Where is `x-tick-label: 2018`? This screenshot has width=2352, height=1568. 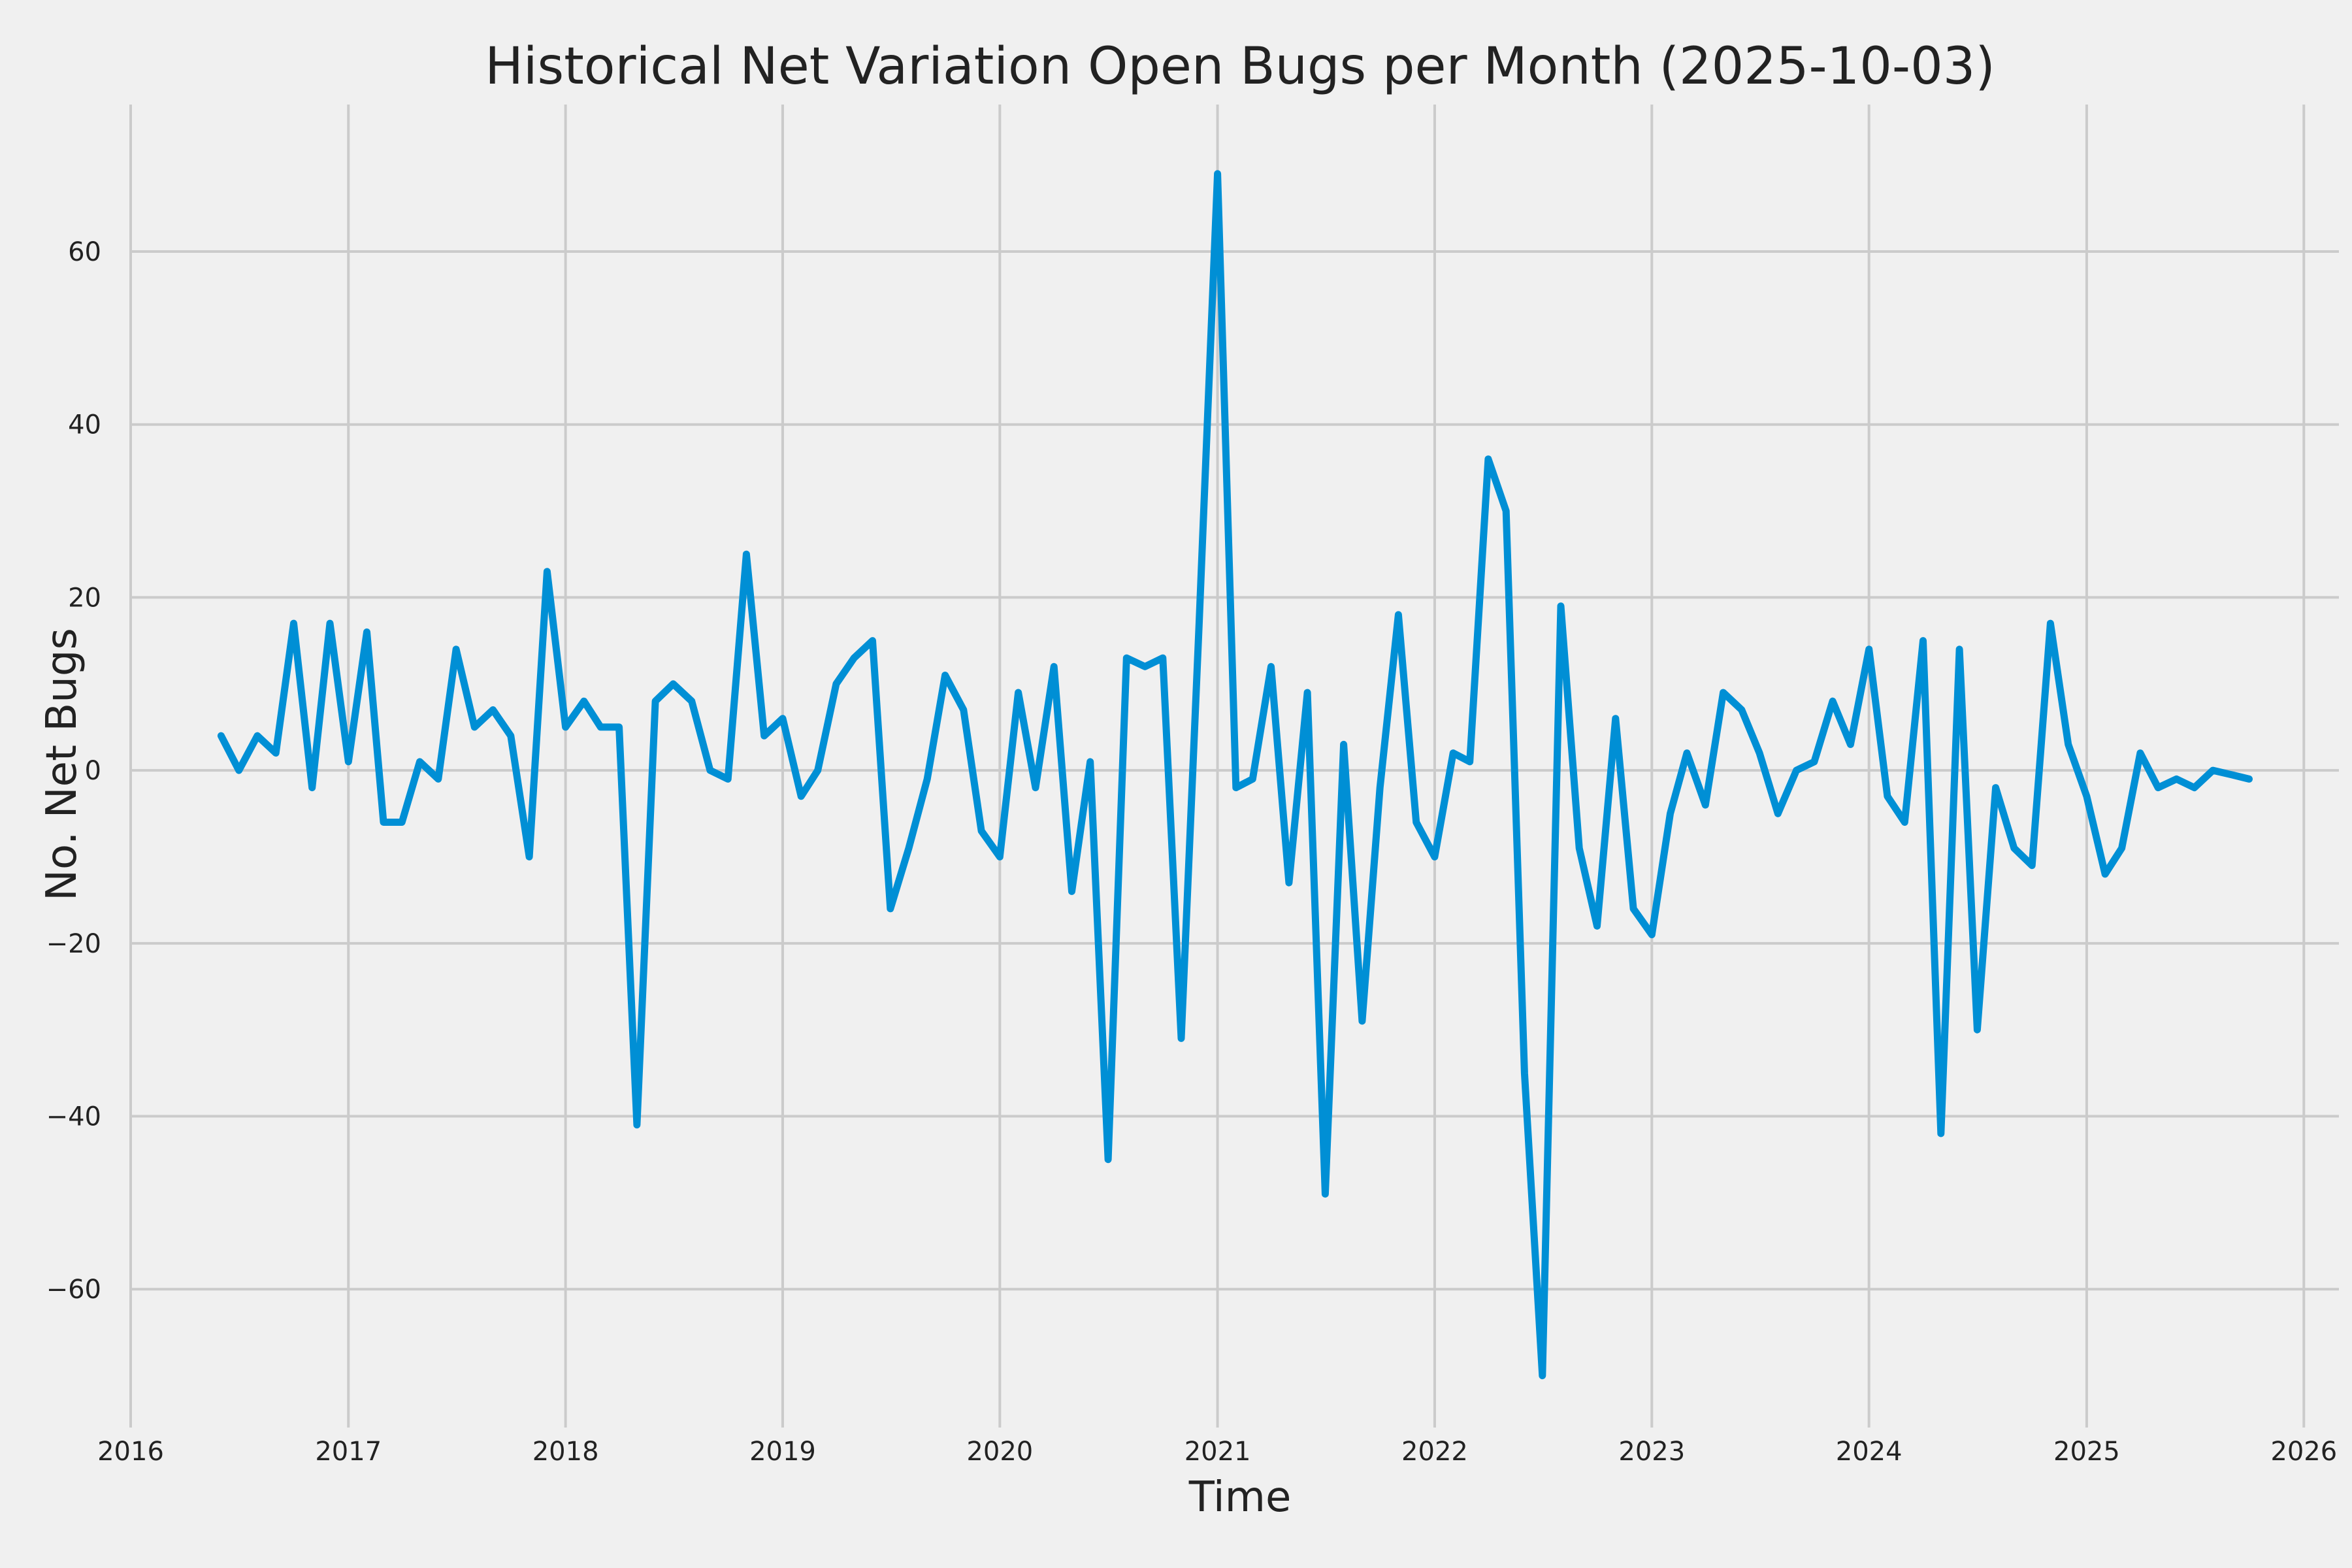
x-tick-label: 2018 is located at coordinates (565, 1452).